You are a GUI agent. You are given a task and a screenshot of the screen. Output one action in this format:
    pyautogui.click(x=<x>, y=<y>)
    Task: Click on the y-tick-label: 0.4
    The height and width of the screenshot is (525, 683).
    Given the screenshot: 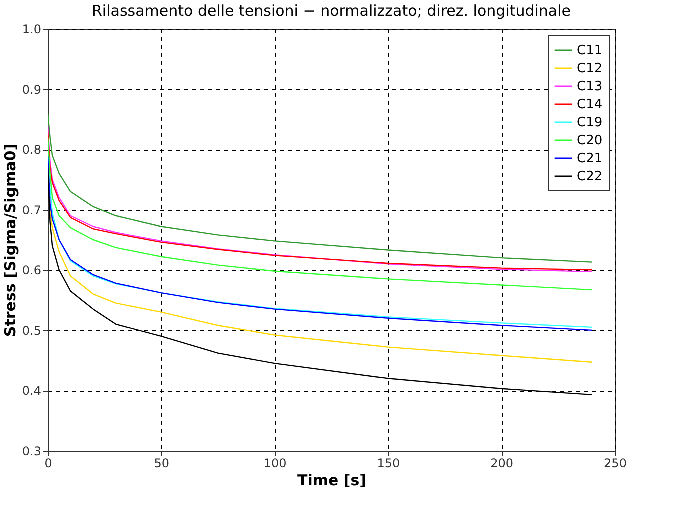 What is the action you would take?
    pyautogui.click(x=32, y=391)
    